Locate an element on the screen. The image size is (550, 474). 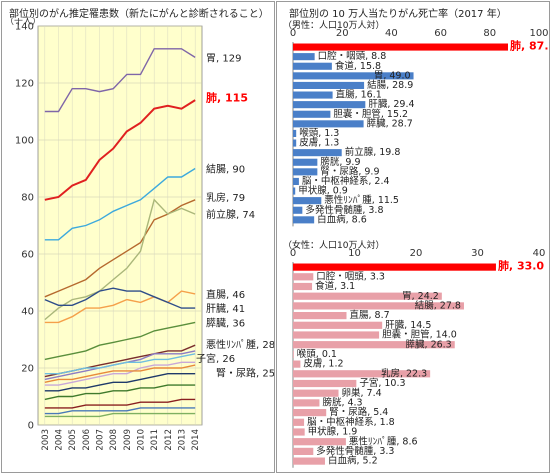
bar-label-12: 子宮, 10.3 is located at coordinates (382, 383).